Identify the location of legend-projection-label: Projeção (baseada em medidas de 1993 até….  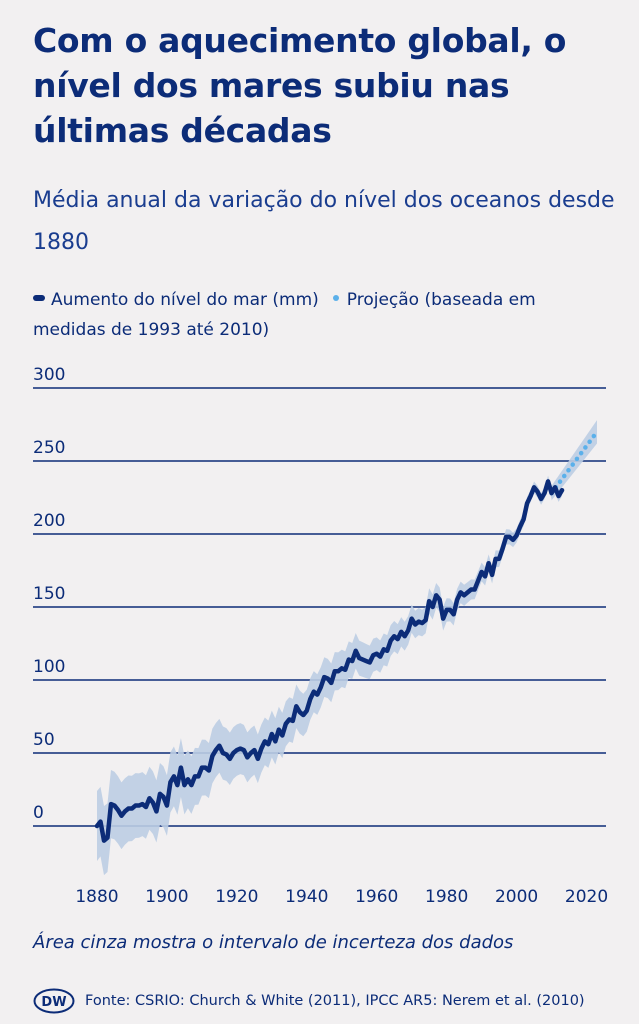
(284, 315).